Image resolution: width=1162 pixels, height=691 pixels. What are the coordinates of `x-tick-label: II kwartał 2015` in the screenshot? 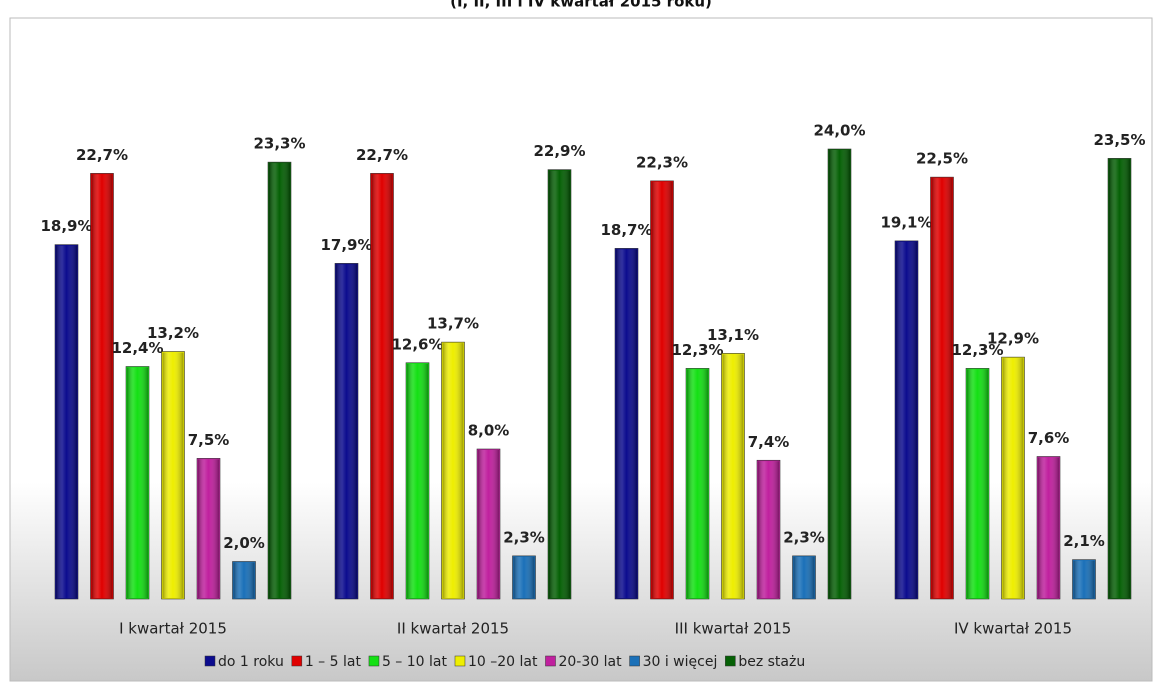 It's located at (453, 629).